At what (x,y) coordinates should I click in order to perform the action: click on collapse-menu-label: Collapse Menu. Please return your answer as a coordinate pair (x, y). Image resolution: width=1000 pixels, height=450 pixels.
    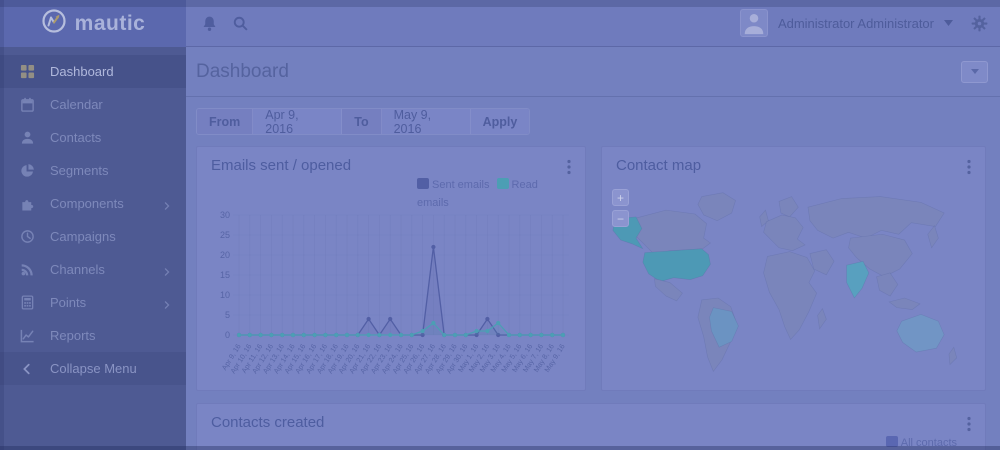
    Looking at the image, I should click on (93, 368).